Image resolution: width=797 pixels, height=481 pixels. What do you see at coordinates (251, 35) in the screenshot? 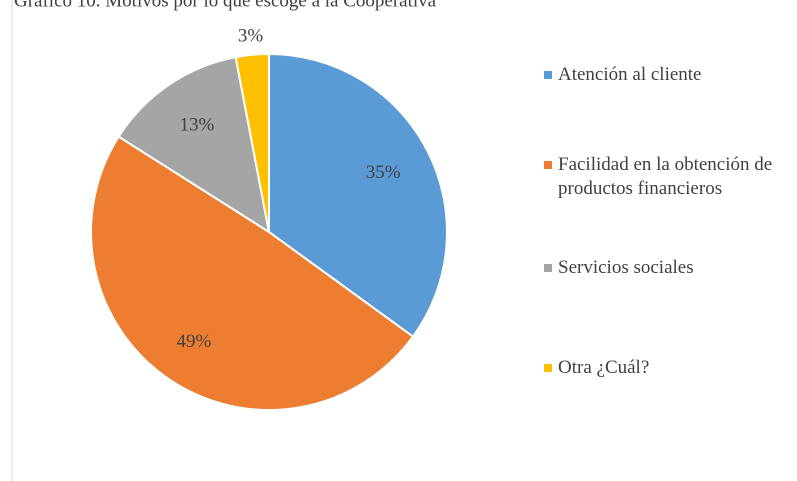
I see `data-label: 3%` at bounding box center [251, 35].